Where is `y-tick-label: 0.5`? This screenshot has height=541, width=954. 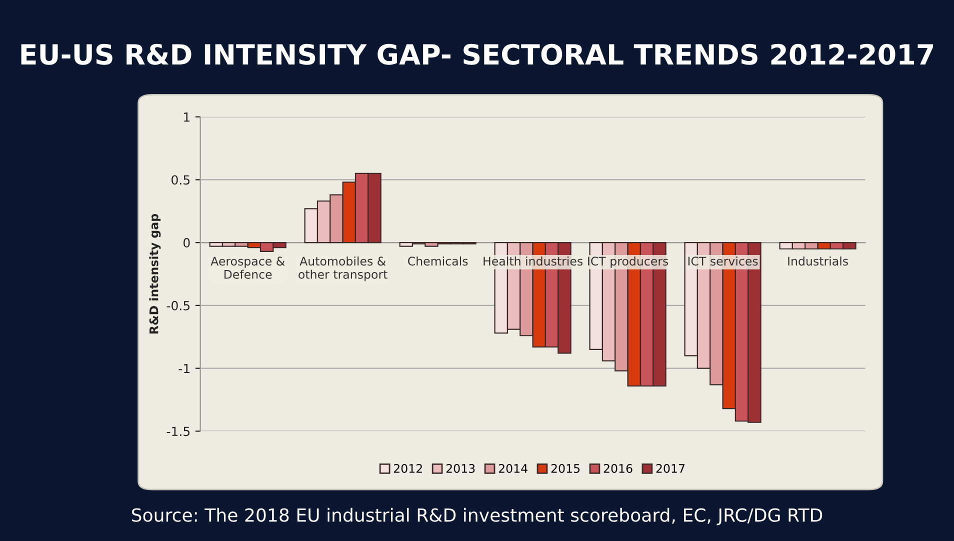 y-tick-label: 0.5 is located at coordinates (181, 180).